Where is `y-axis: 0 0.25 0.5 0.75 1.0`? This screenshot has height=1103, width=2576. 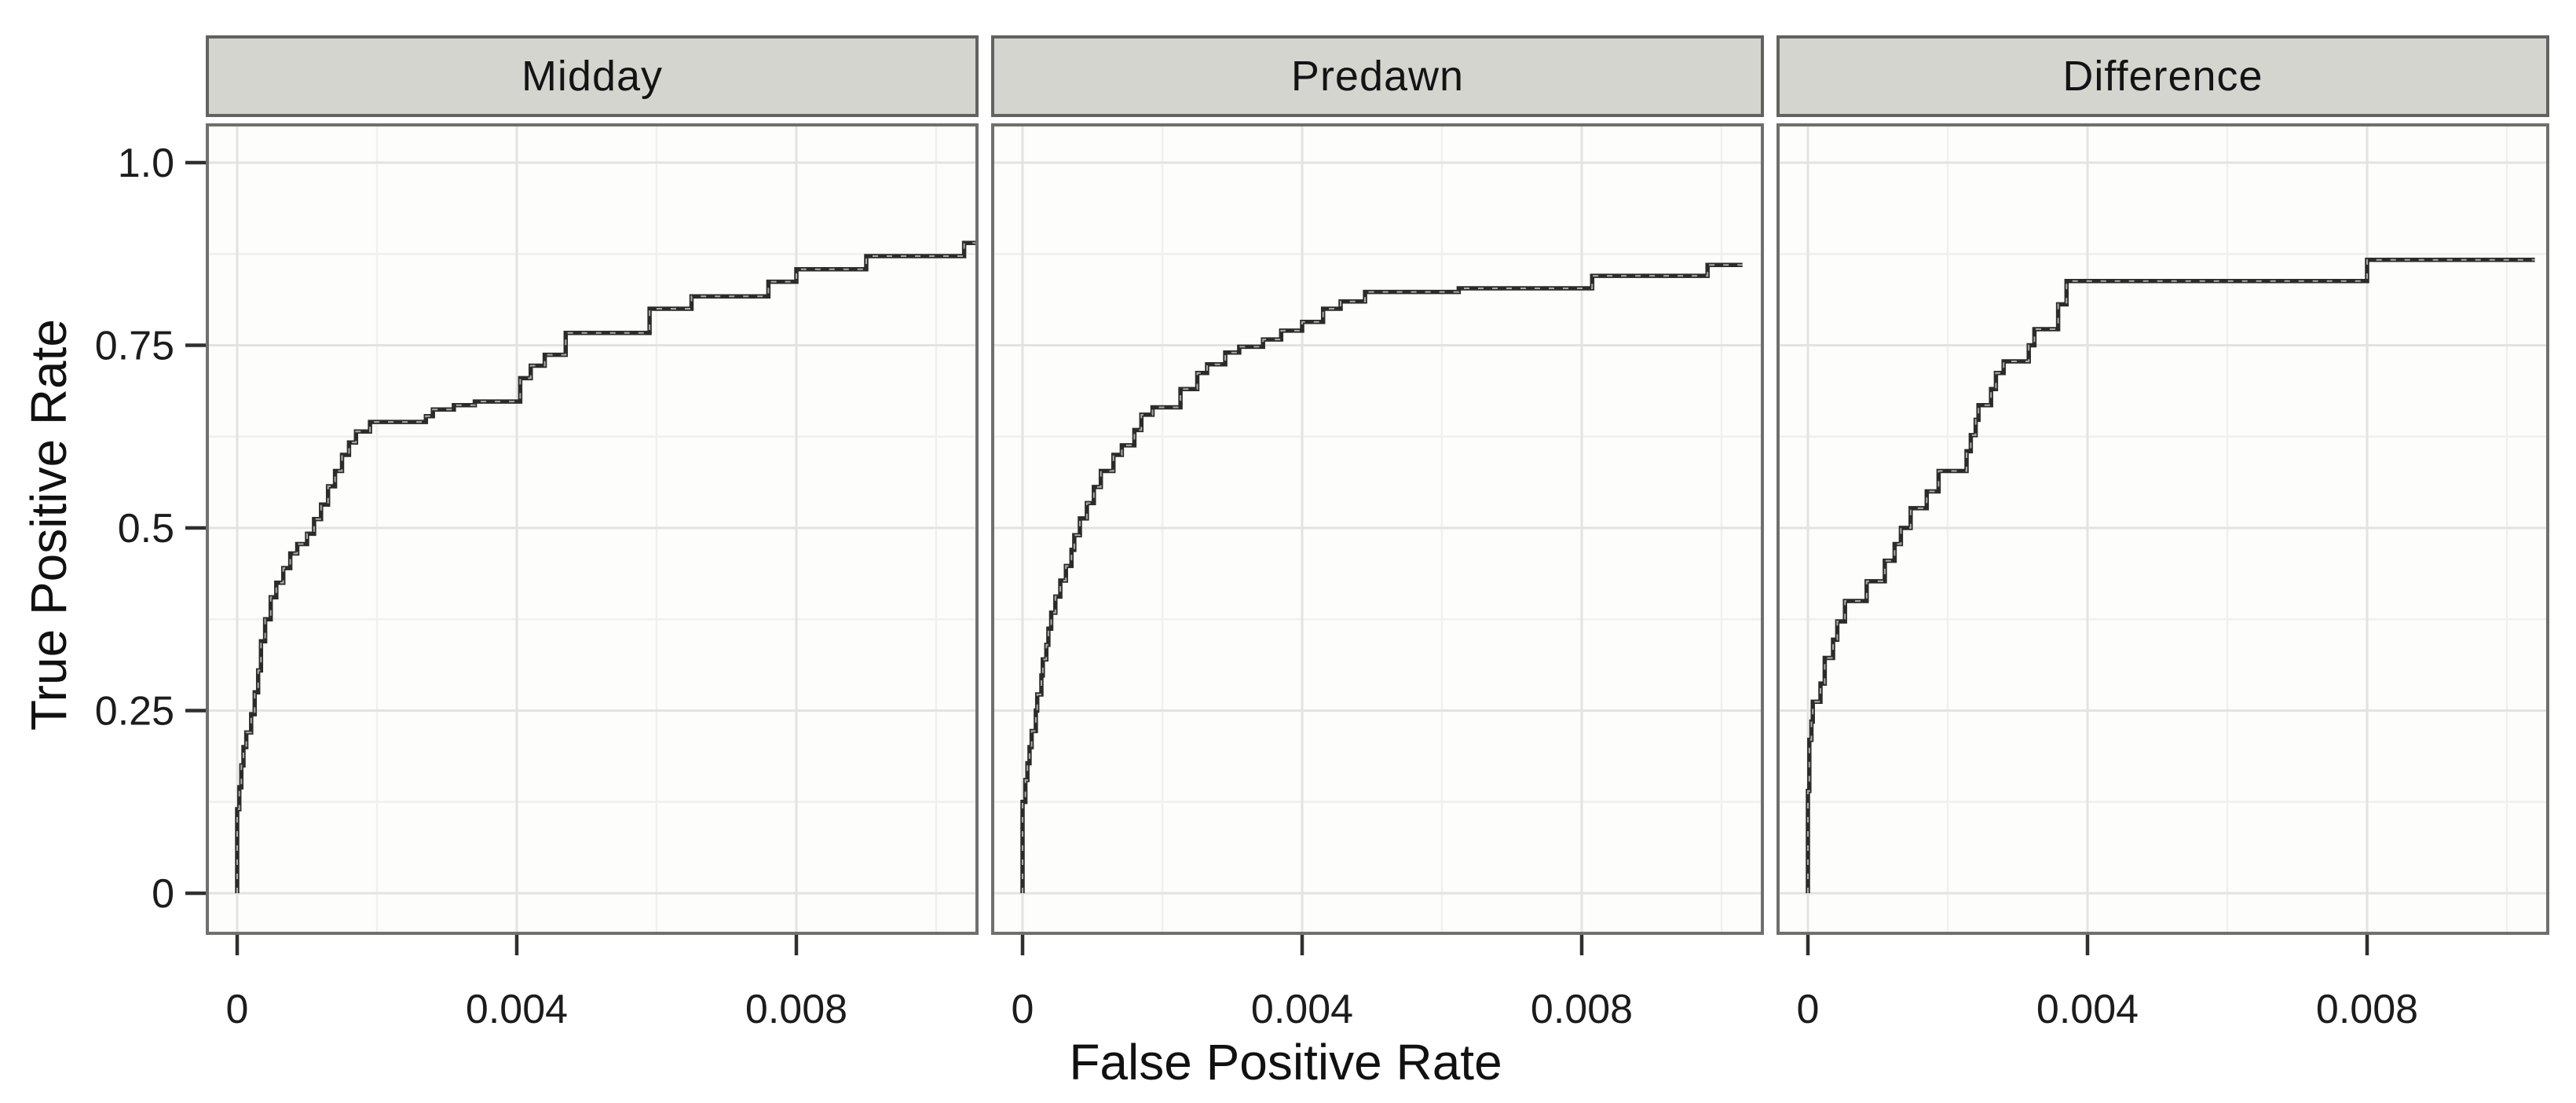
y-axis: 0 0.25 0.5 0.75 1.0 is located at coordinates (151, 529).